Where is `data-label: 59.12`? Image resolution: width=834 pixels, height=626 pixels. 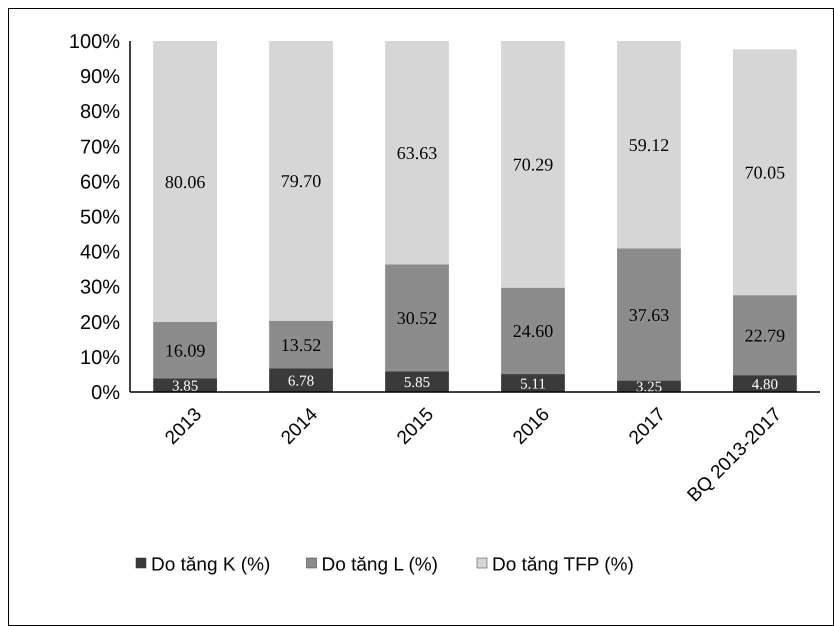 data-label: 59.12 is located at coordinates (649, 145).